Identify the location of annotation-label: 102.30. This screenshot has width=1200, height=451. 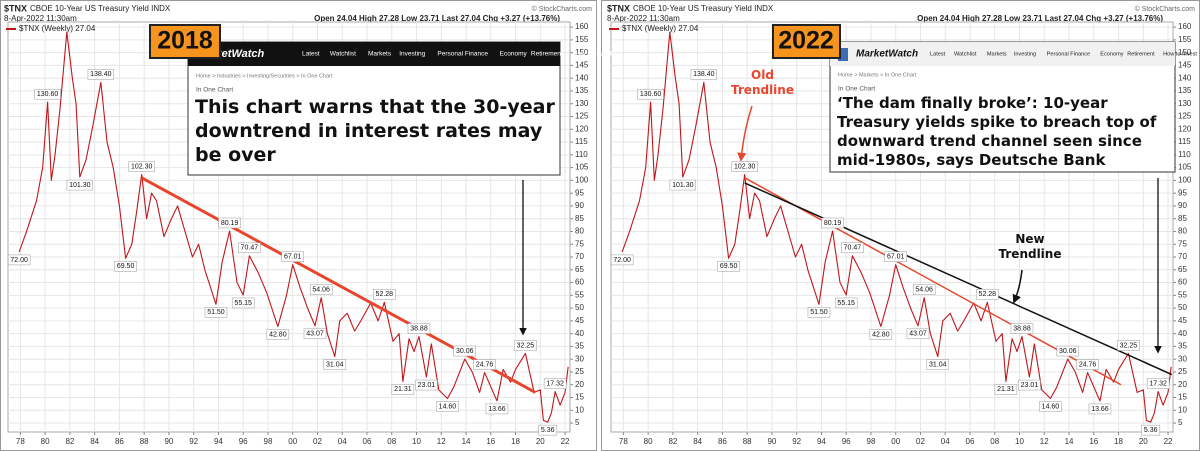
(745, 166).